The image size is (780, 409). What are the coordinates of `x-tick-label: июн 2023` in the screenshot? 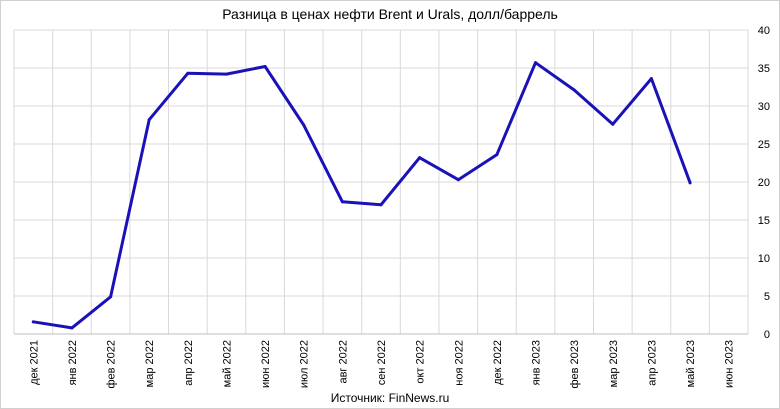 It's located at (730, 364).